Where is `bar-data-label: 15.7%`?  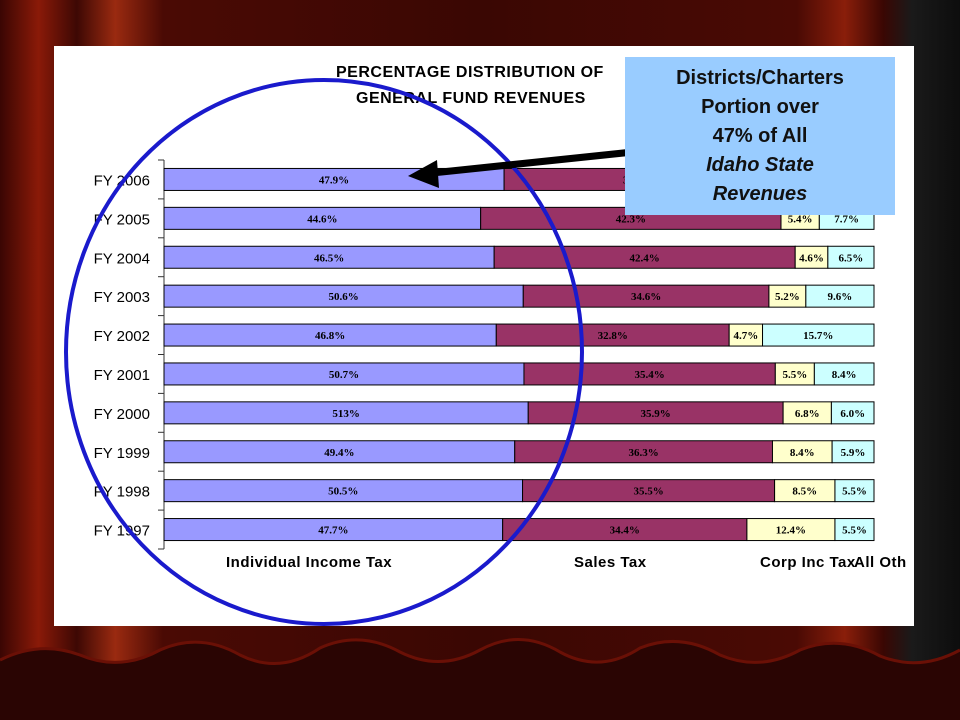
bar-data-label: 15.7% is located at coordinates (818, 336).